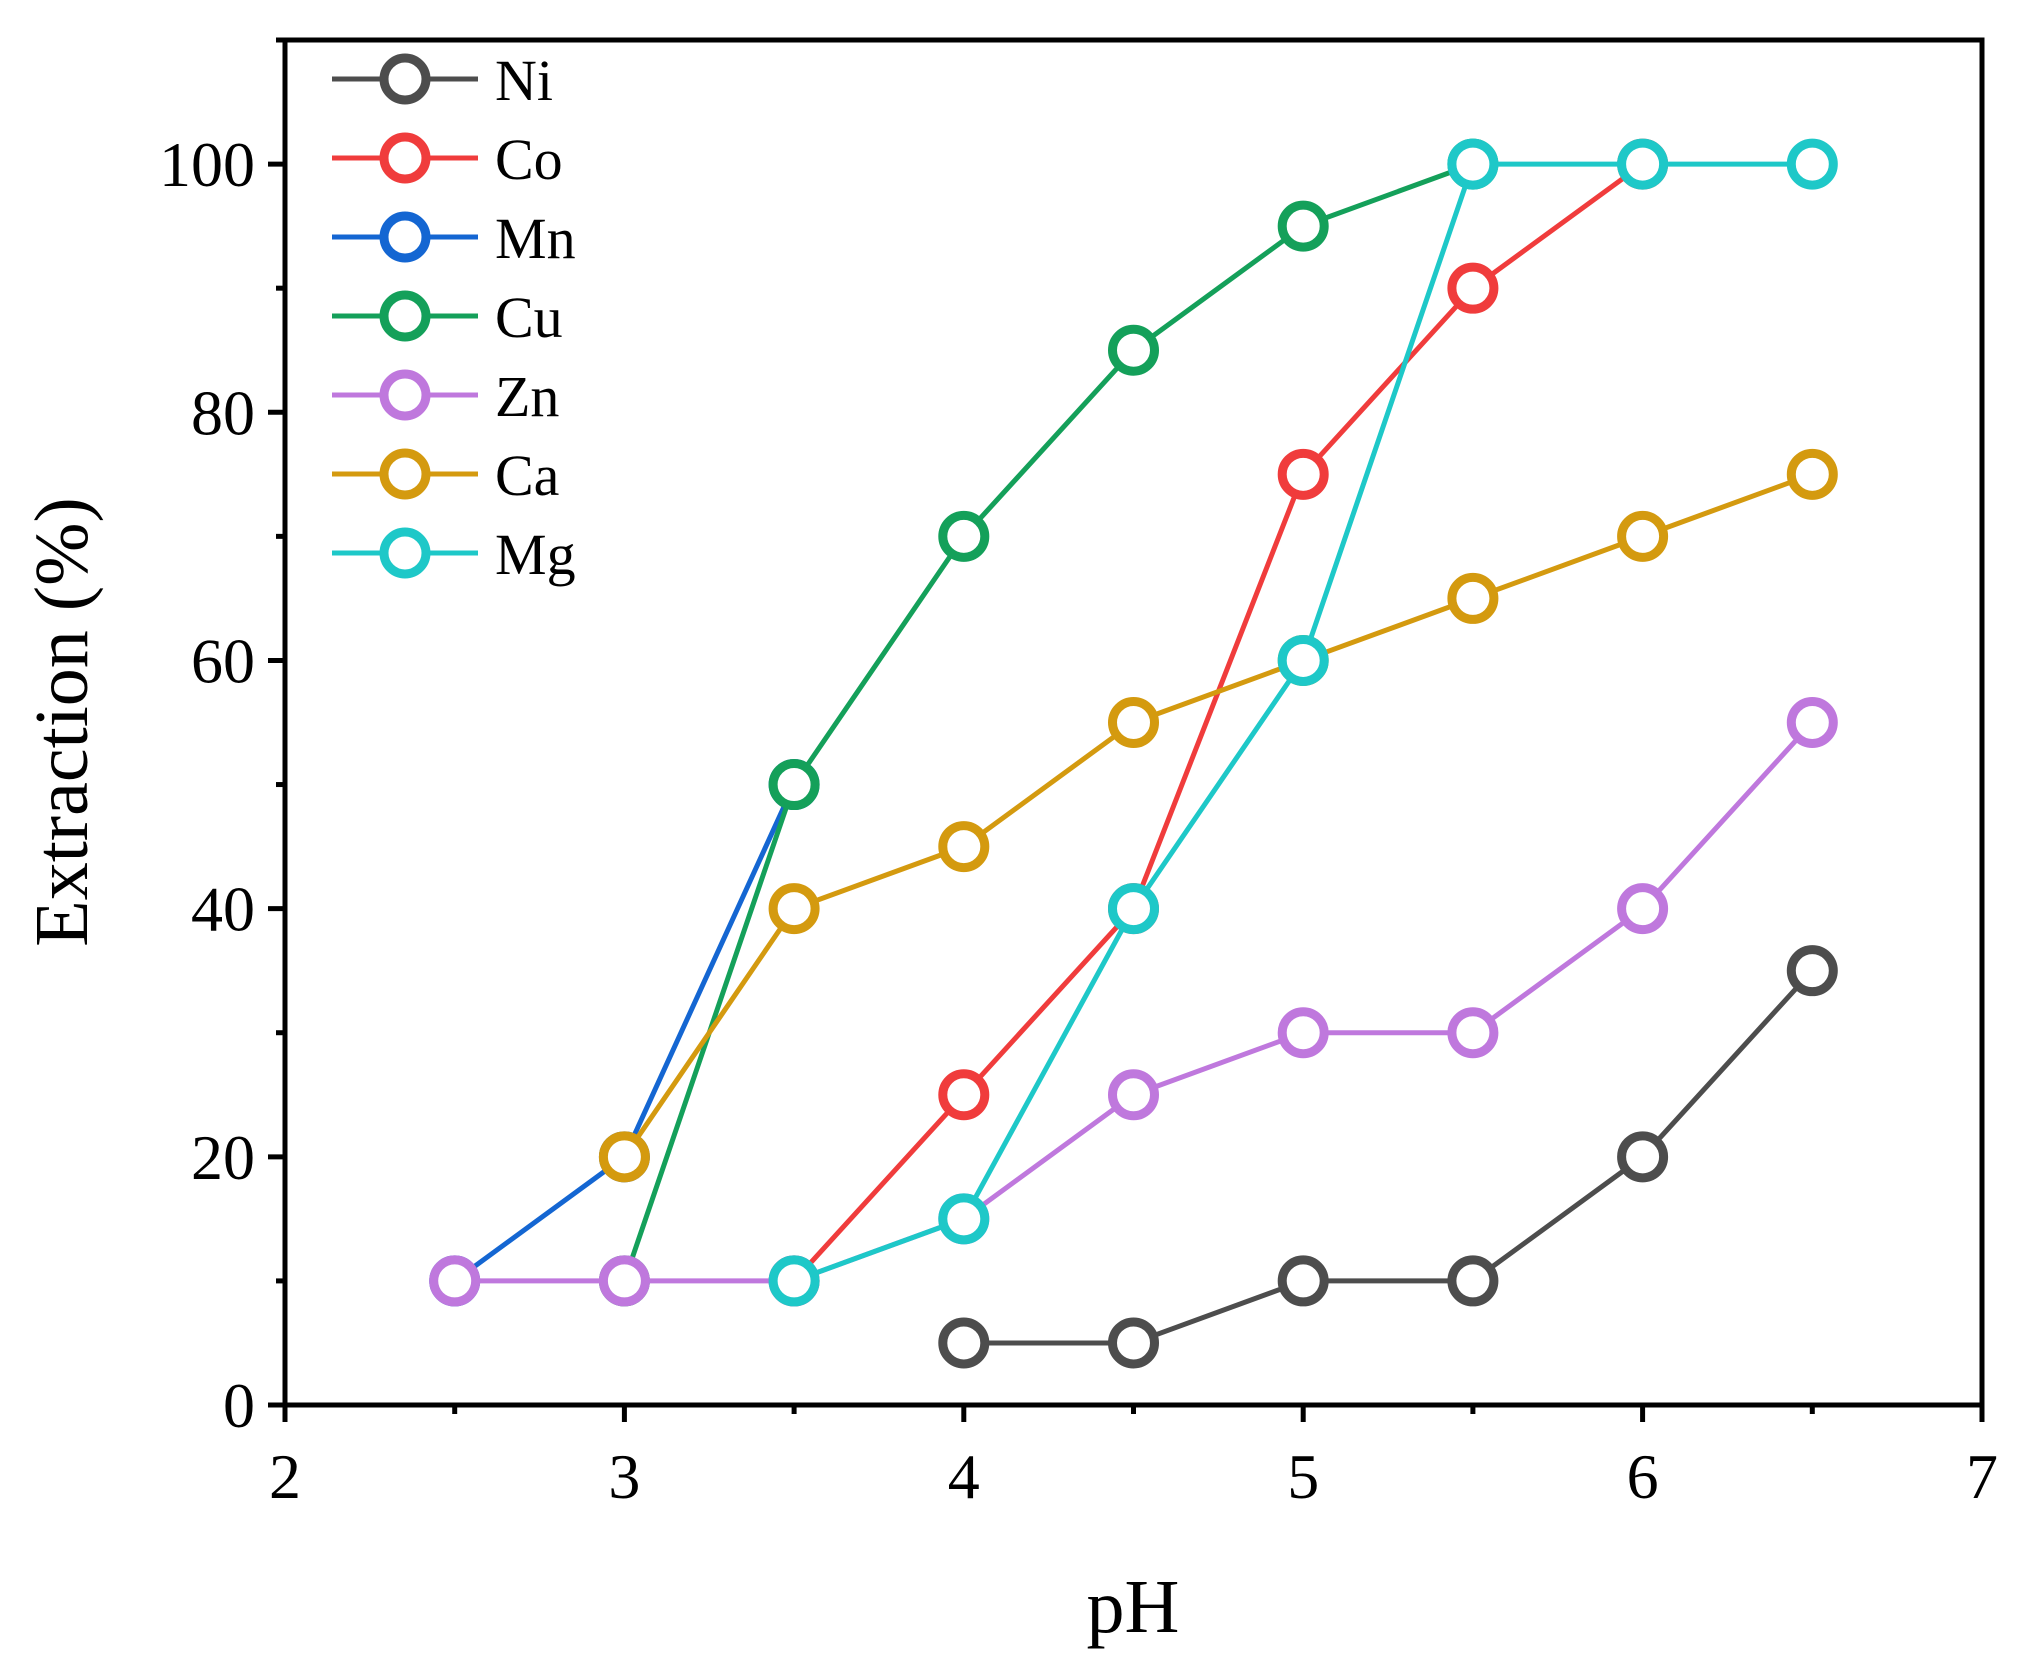  I want to click on x-axis-title: pH, so click(1133, 1607).